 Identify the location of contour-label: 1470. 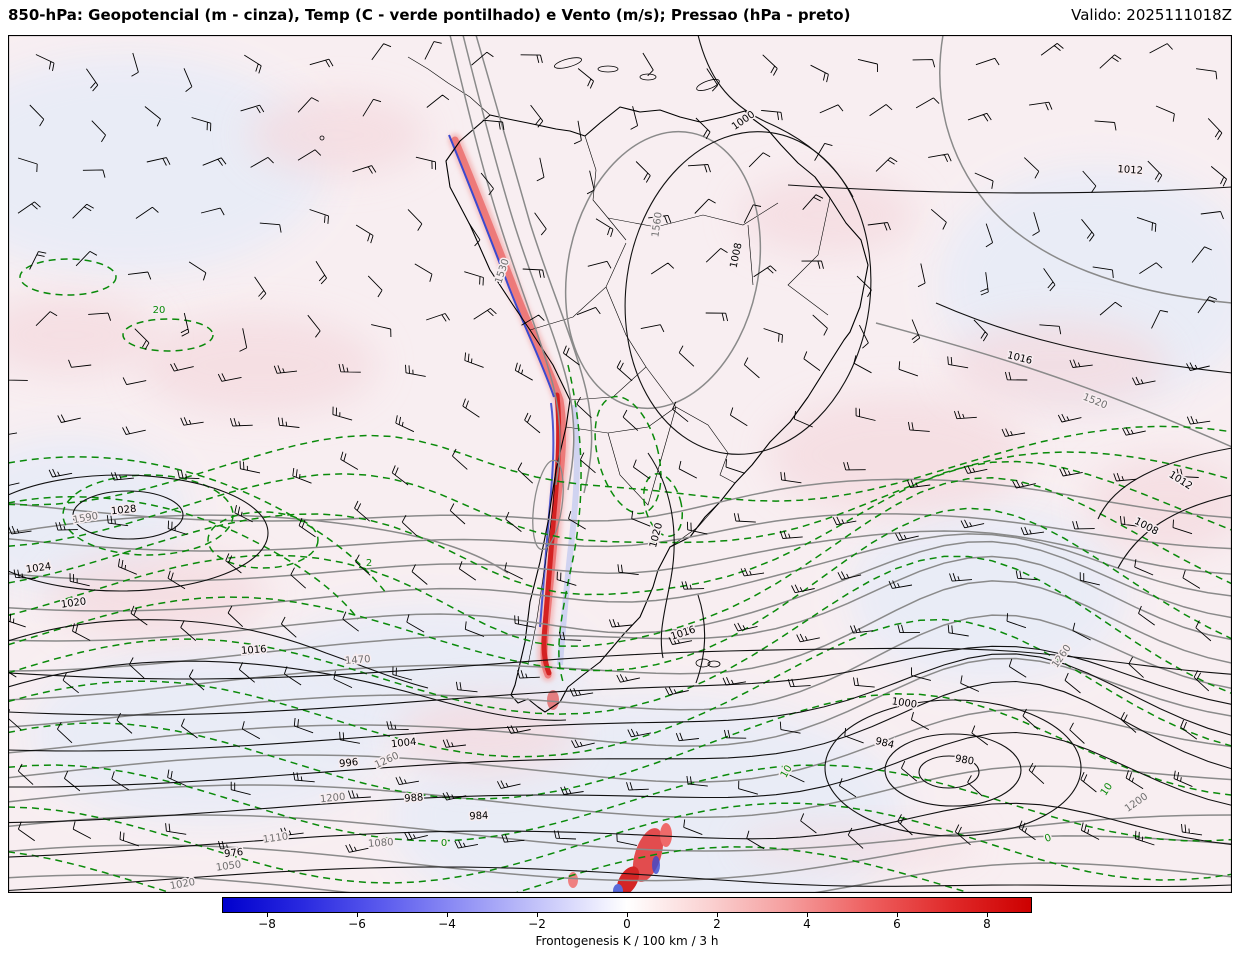
(358, 660).